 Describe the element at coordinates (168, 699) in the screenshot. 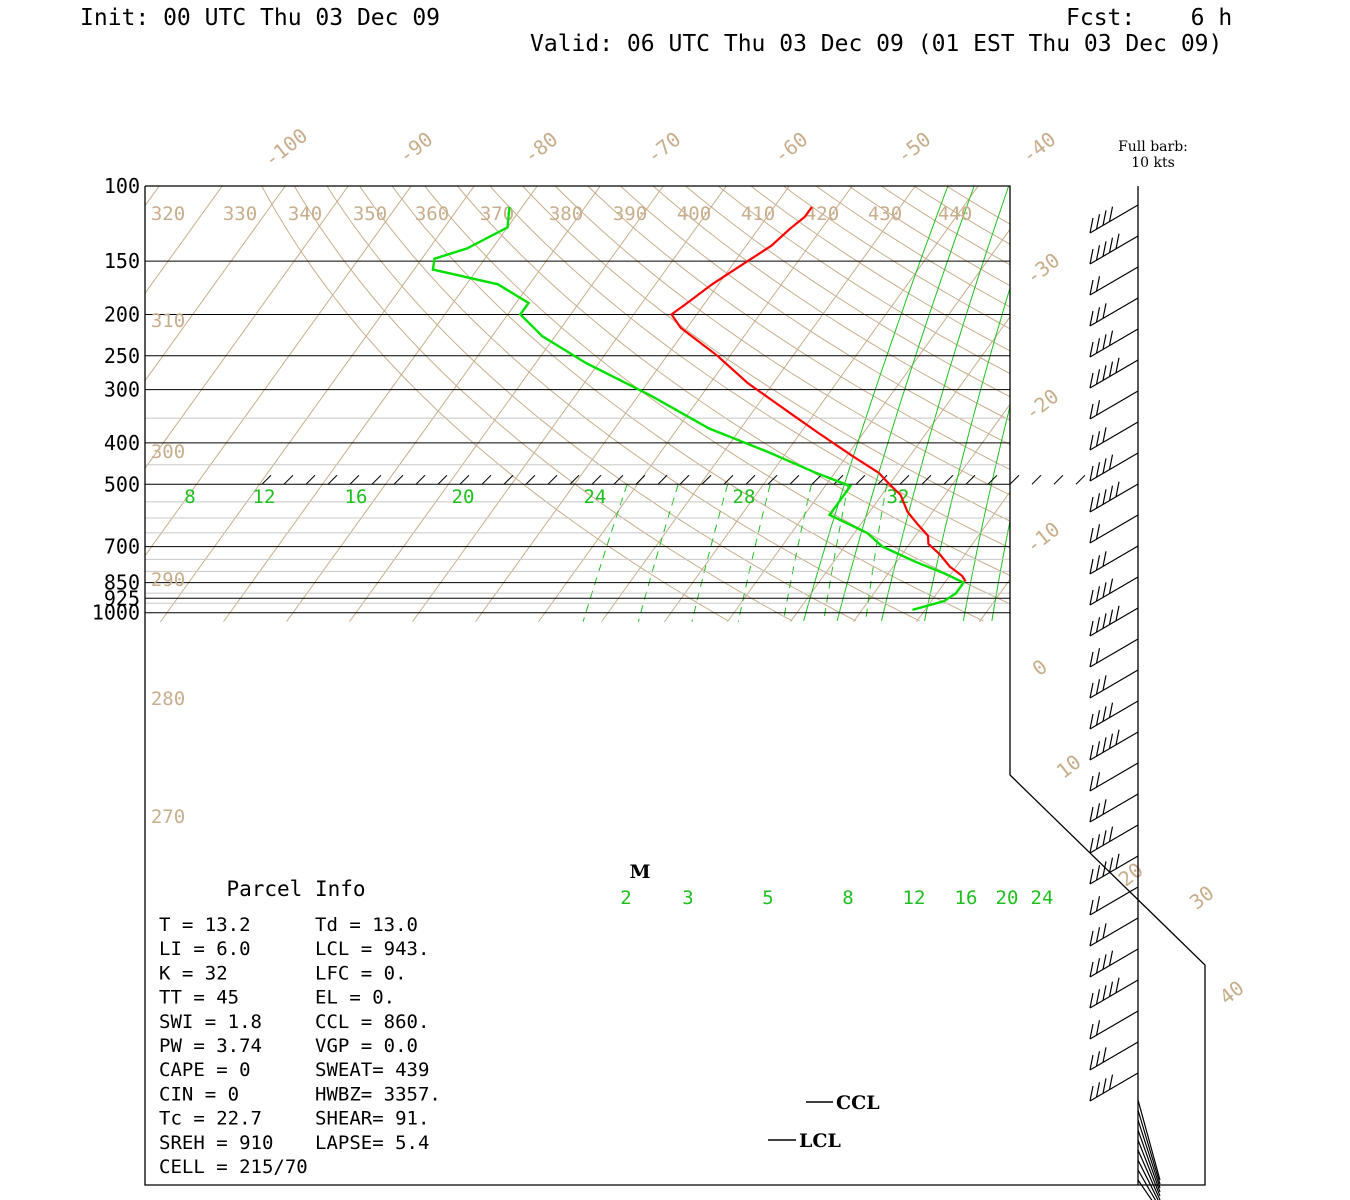

I see `theta-label: 280` at that location.